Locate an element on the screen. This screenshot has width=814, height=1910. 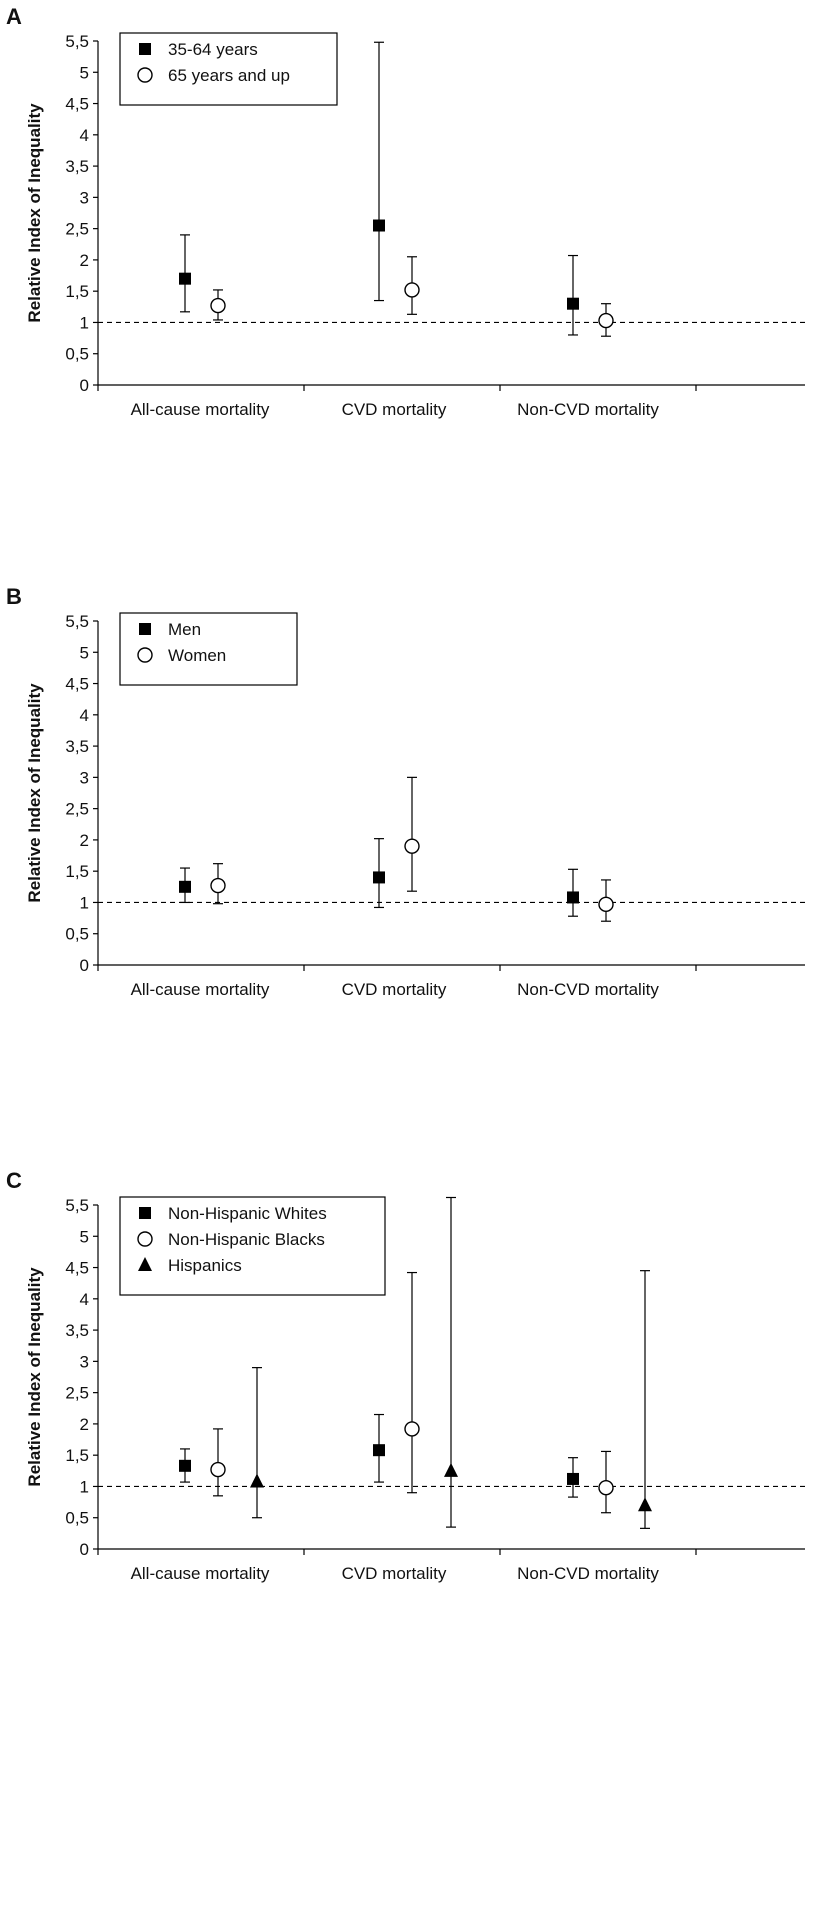
panel-label: B is located at coordinates (14, 596).